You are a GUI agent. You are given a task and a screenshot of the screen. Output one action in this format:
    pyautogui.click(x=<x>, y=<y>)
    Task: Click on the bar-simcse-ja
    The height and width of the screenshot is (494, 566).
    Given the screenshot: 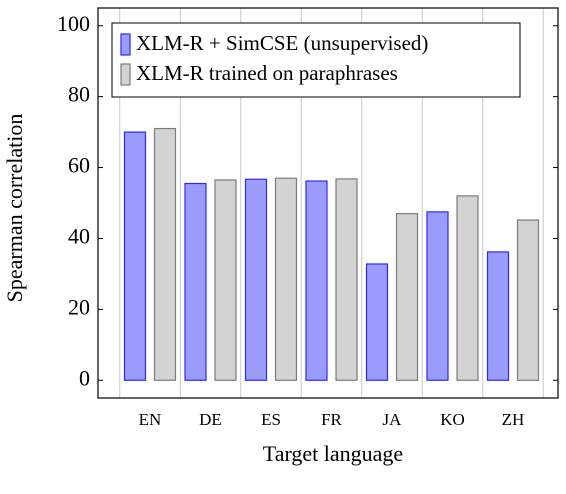 What is the action you would take?
    pyautogui.click(x=377, y=322)
    